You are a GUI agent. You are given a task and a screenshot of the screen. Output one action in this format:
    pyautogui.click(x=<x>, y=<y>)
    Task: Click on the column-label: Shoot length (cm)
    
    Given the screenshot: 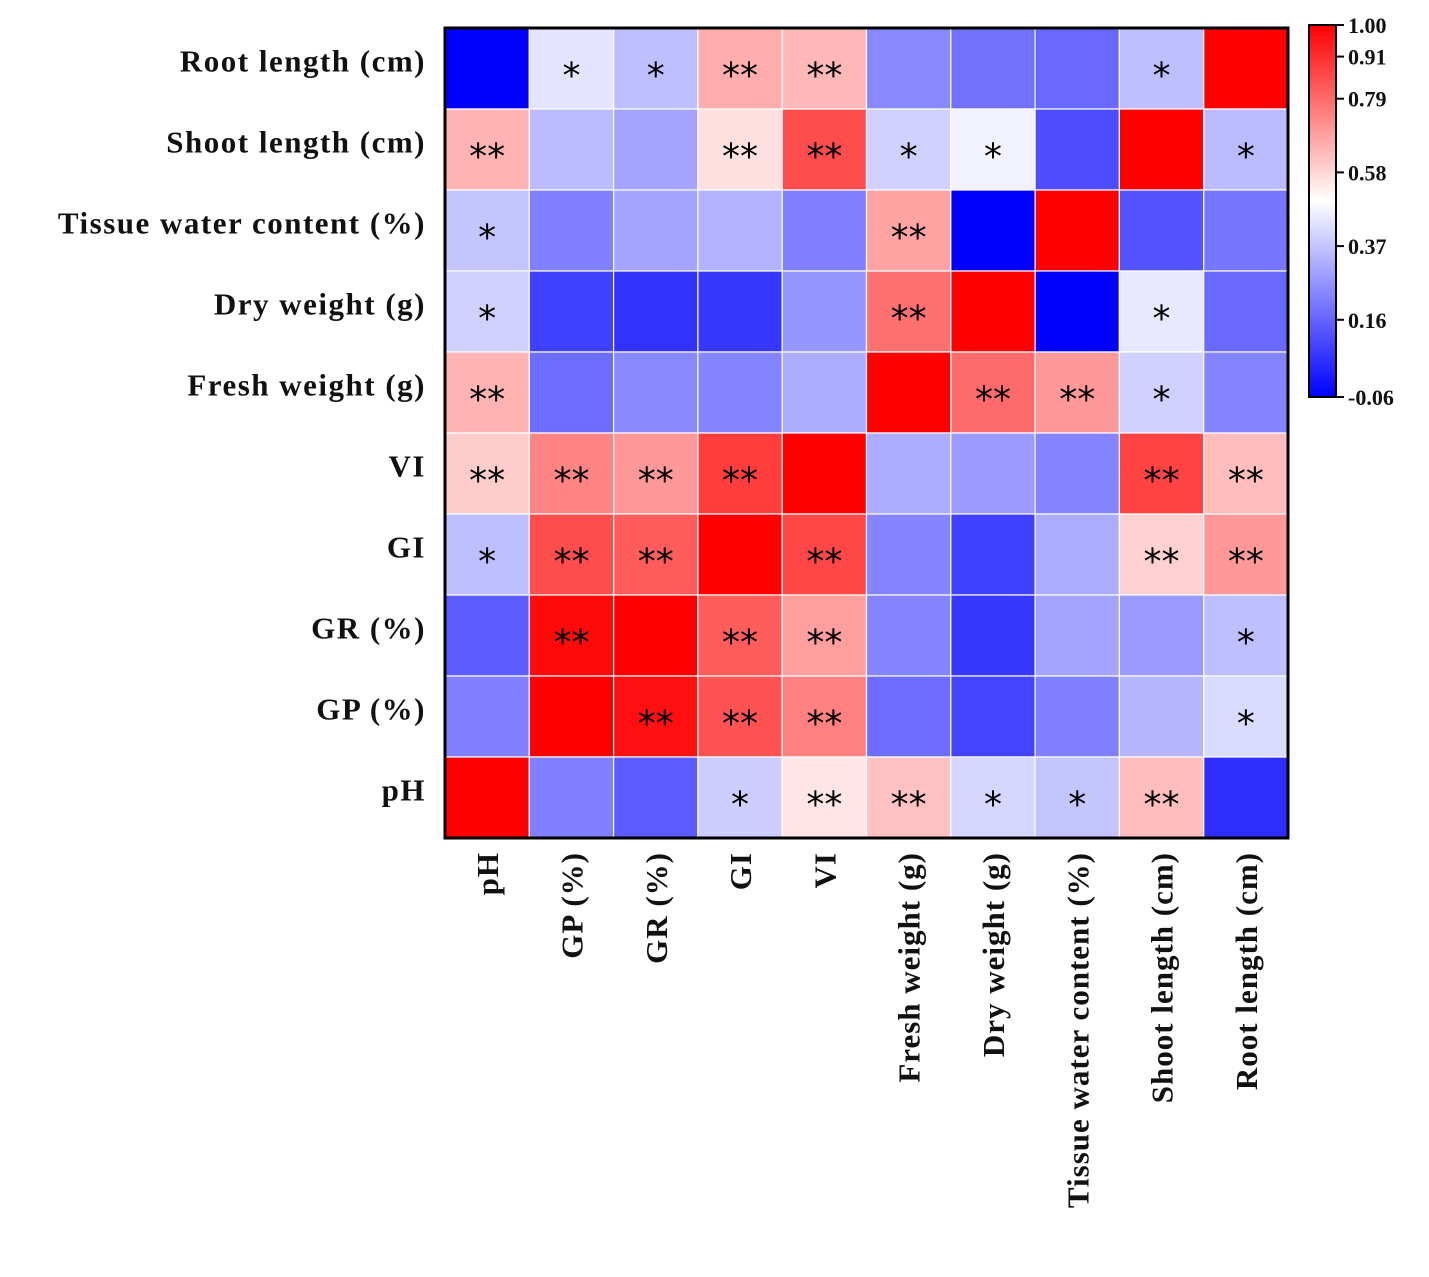 What is the action you would take?
    pyautogui.click(x=1162, y=977)
    